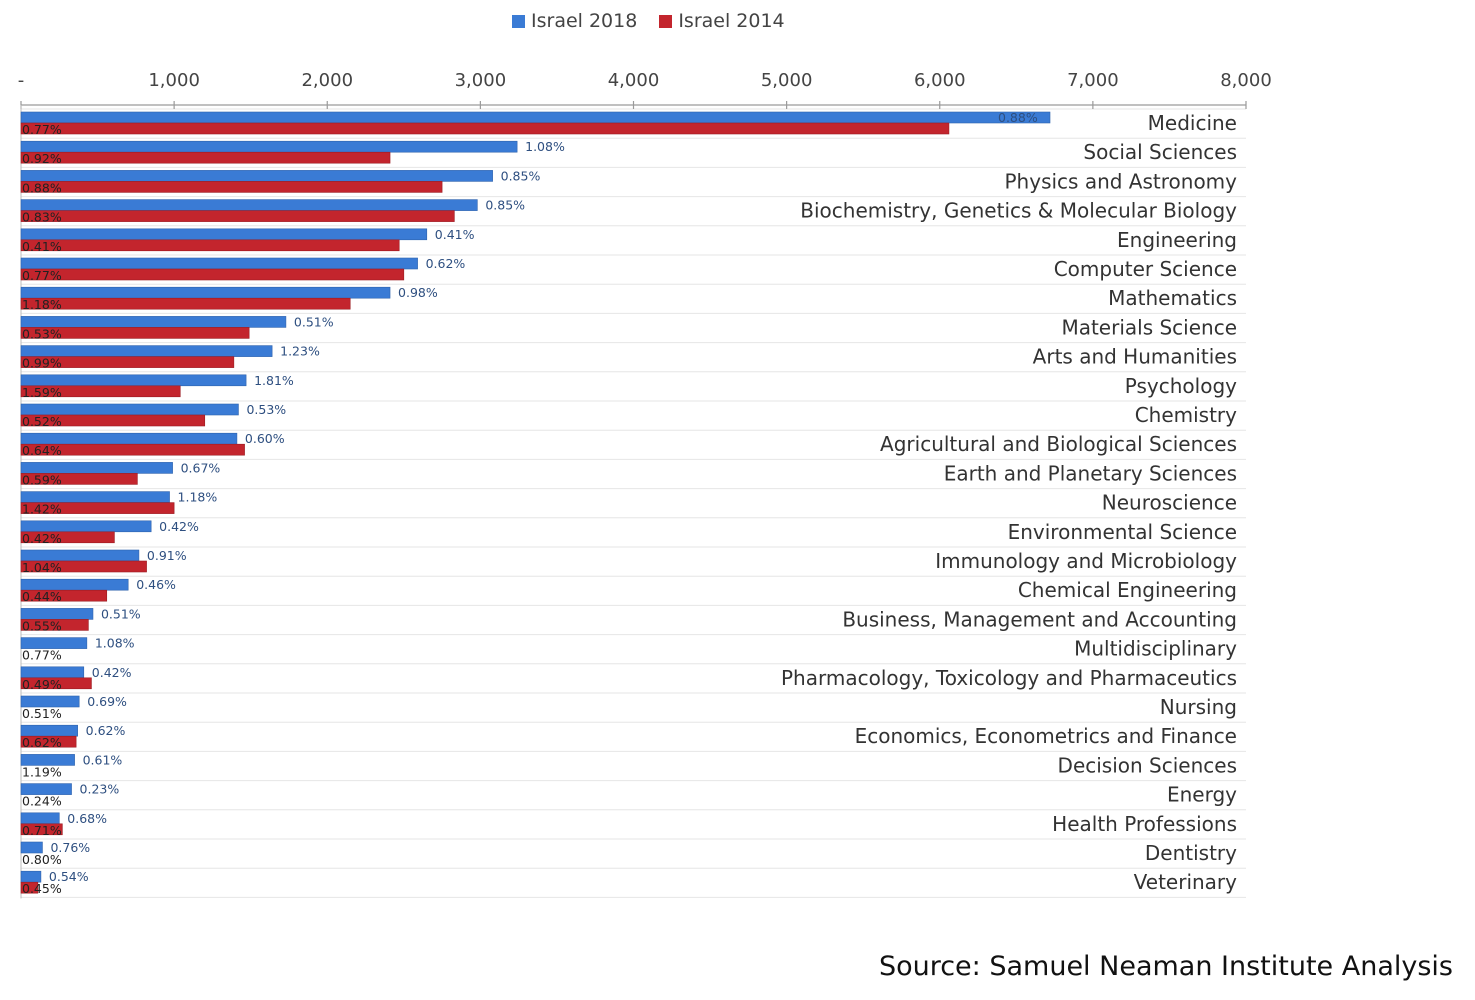  What do you see at coordinates (1086, 561) in the screenshot?
I see `category-label: Immunology and Microbiology` at bounding box center [1086, 561].